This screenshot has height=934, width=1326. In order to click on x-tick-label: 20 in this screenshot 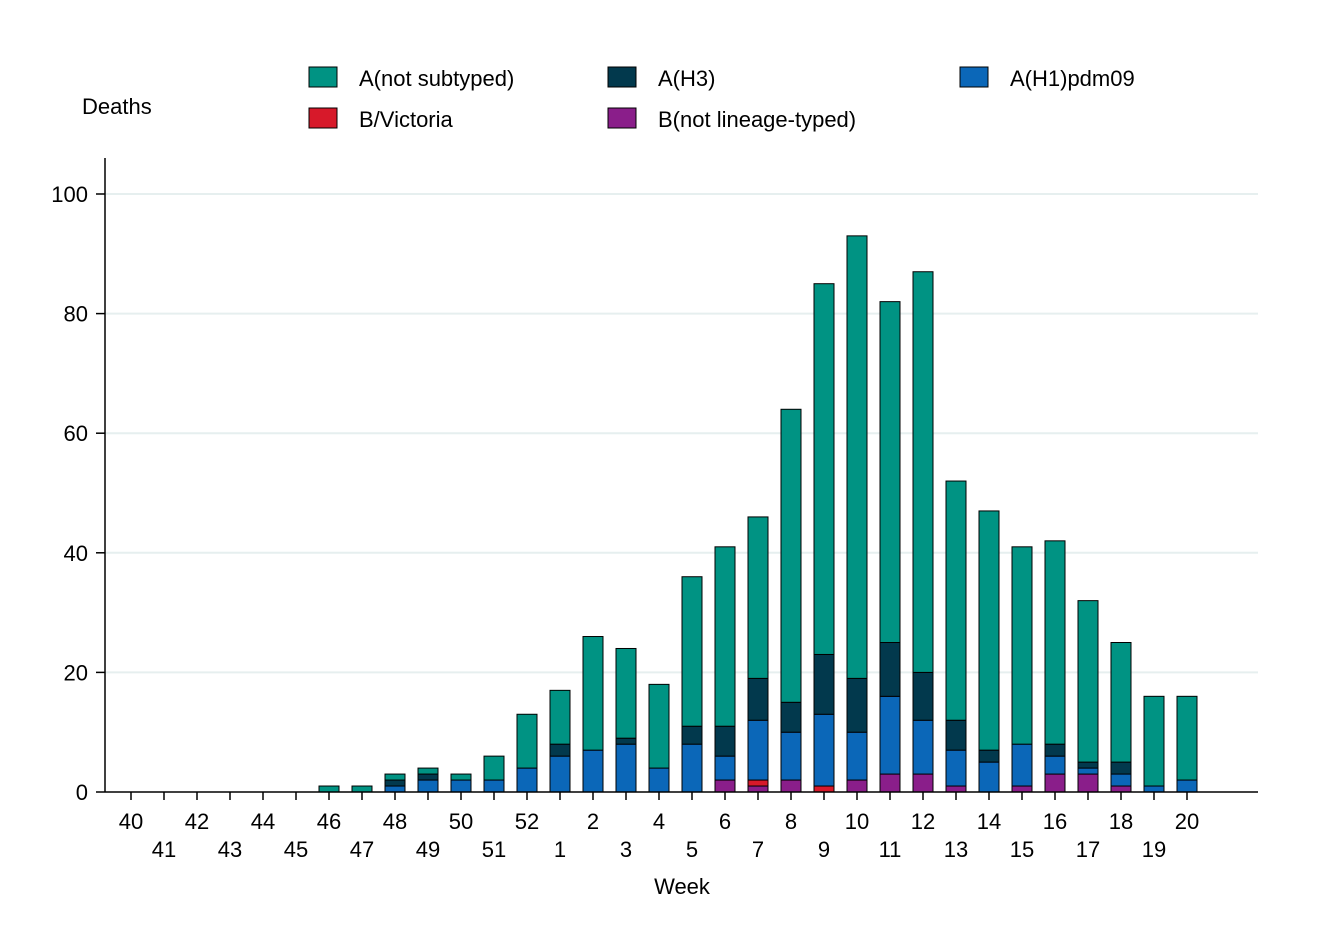, I will do `click(1187, 821)`.